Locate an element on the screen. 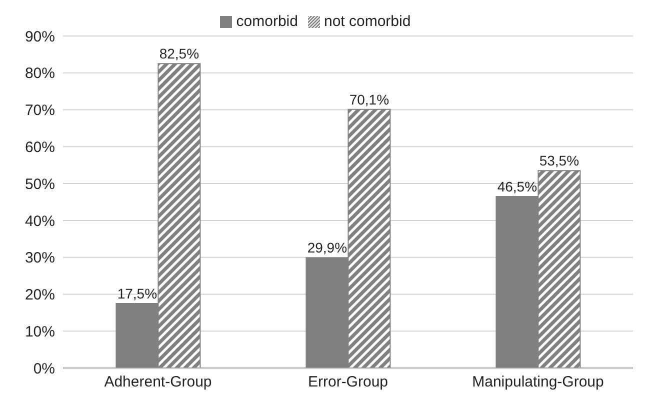 This screenshot has height=411, width=651. data-label: 17,5% is located at coordinates (137, 293).